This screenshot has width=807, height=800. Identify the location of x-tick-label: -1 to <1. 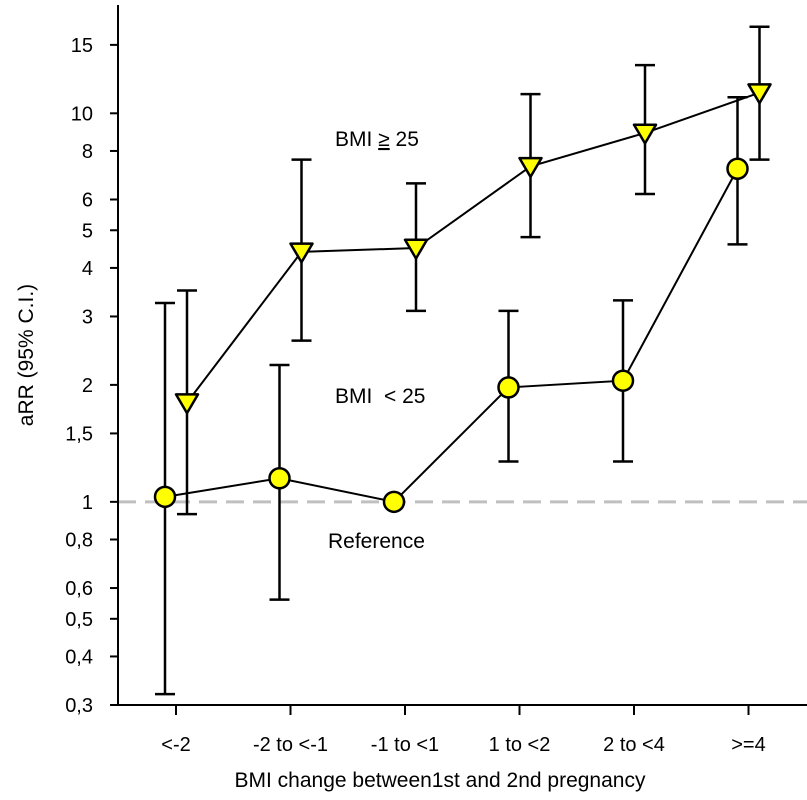
(405, 745).